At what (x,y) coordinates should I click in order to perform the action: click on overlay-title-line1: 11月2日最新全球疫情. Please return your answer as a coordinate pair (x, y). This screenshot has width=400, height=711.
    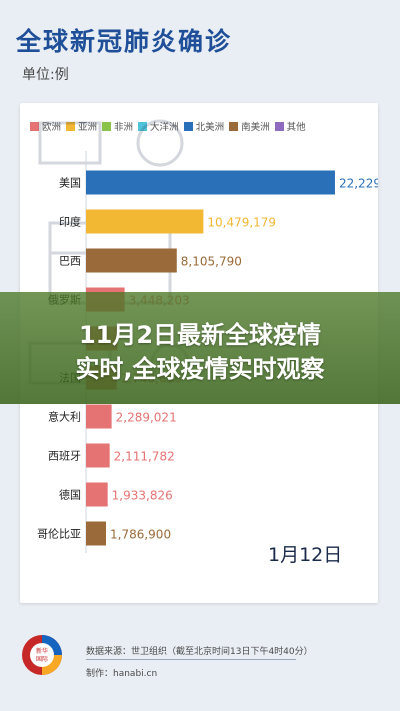
    Looking at the image, I should click on (200, 335).